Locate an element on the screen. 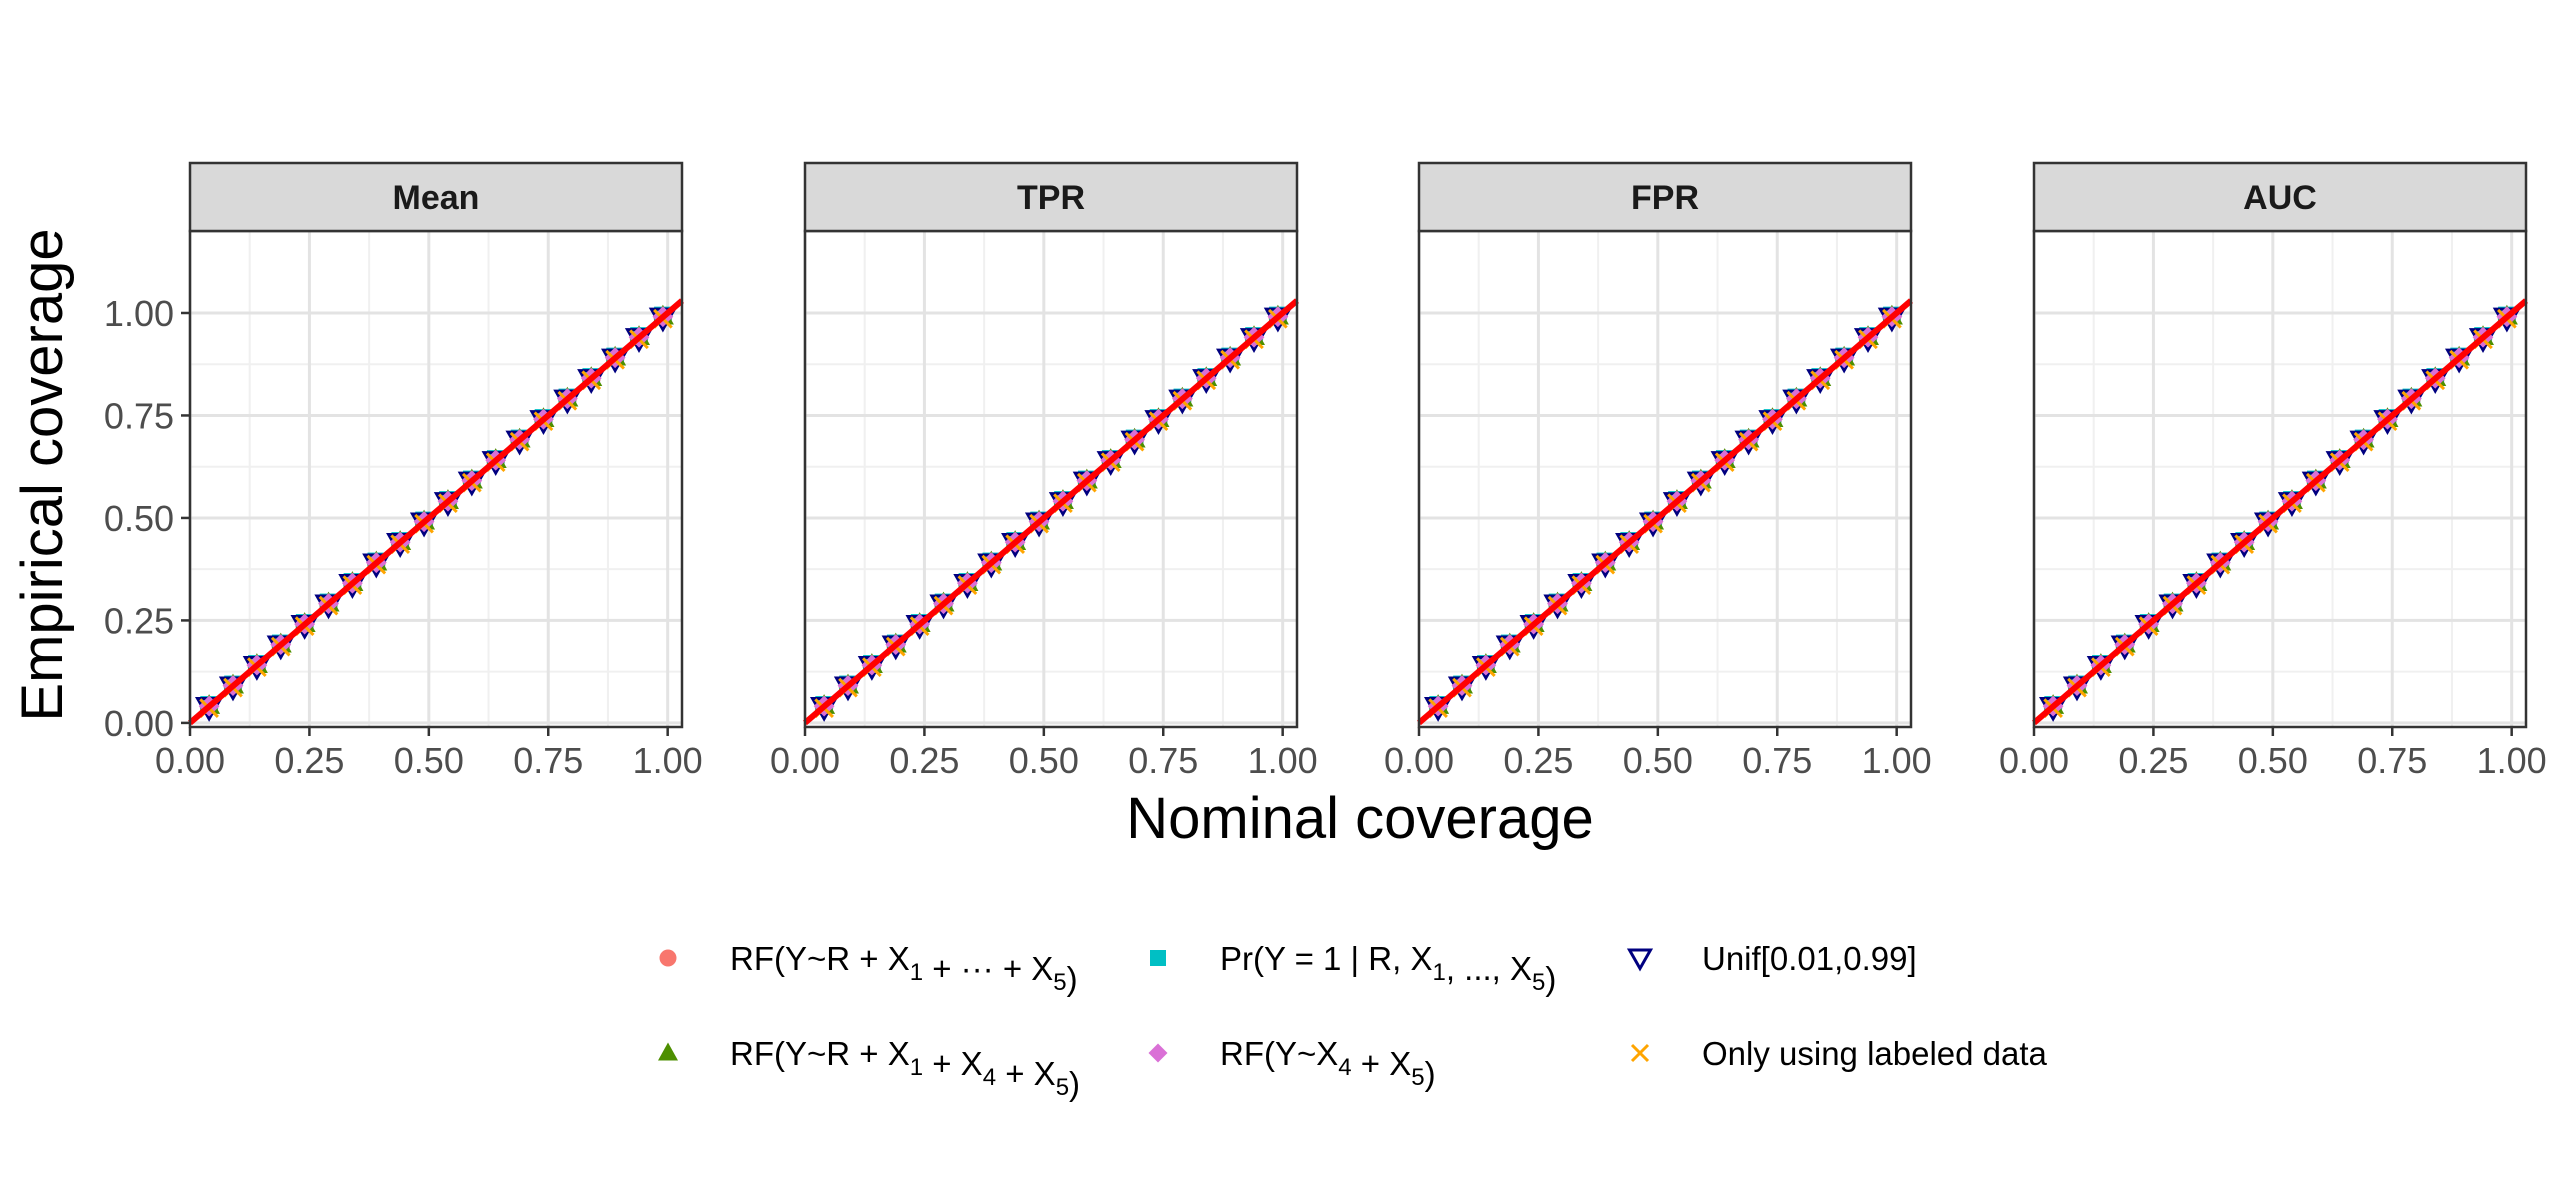  legend-key-triangle is located at coordinates (668, 1051).